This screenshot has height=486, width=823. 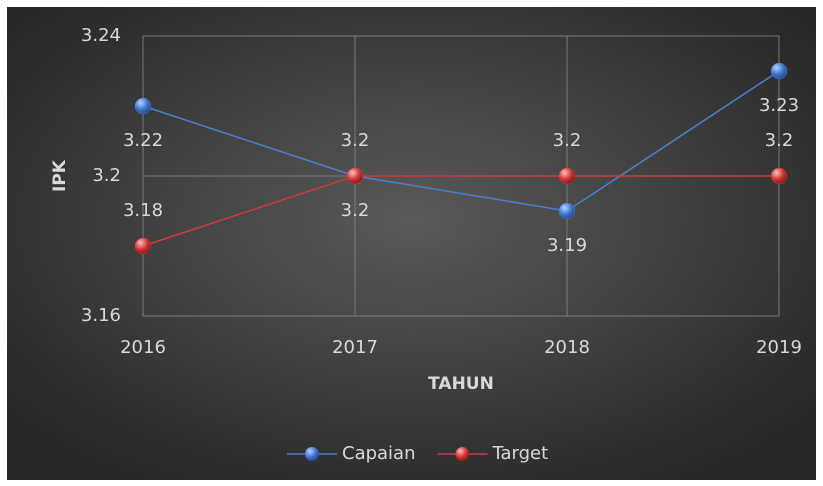 I want to click on data-label: 3.18, so click(x=143, y=210).